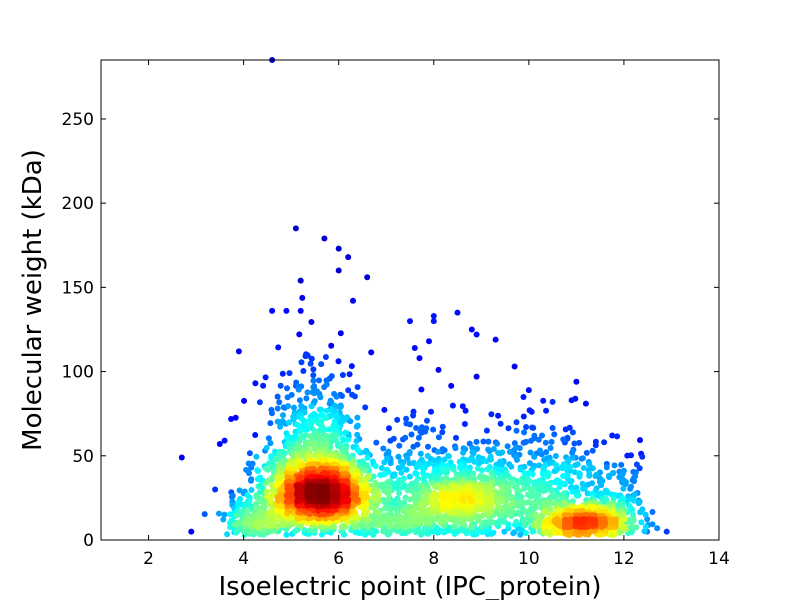  What do you see at coordinates (409, 586) in the screenshot?
I see `x-axis-title: Isoelectric point (IPC_protein)` at bounding box center [409, 586].